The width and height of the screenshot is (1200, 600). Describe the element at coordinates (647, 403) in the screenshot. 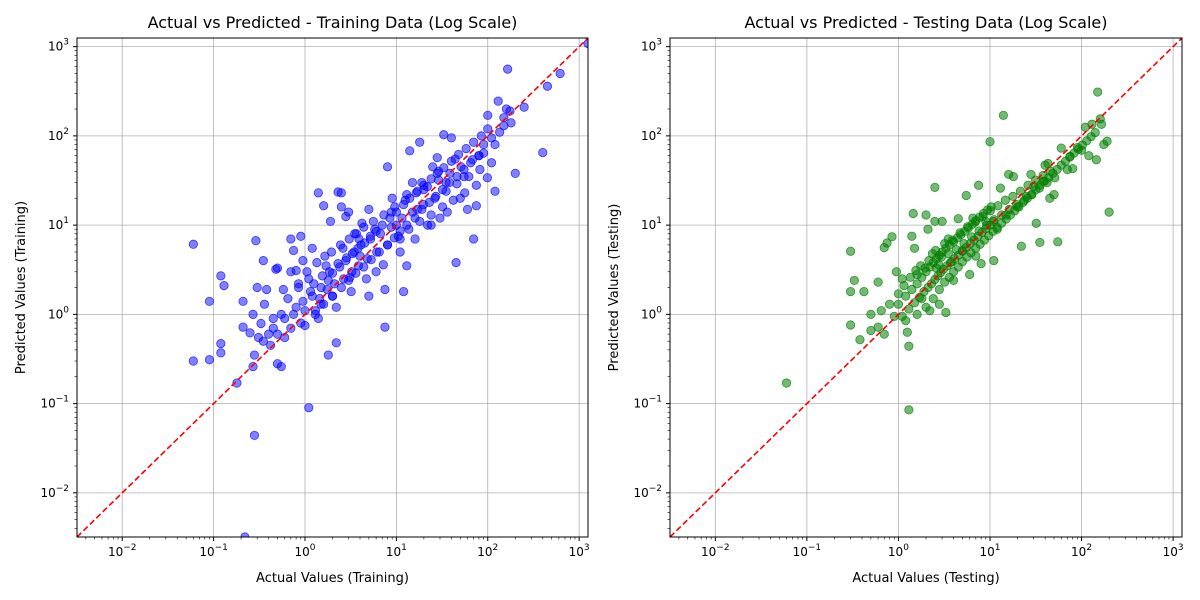

I see `y-tick-label: 10⁻¹` at that location.